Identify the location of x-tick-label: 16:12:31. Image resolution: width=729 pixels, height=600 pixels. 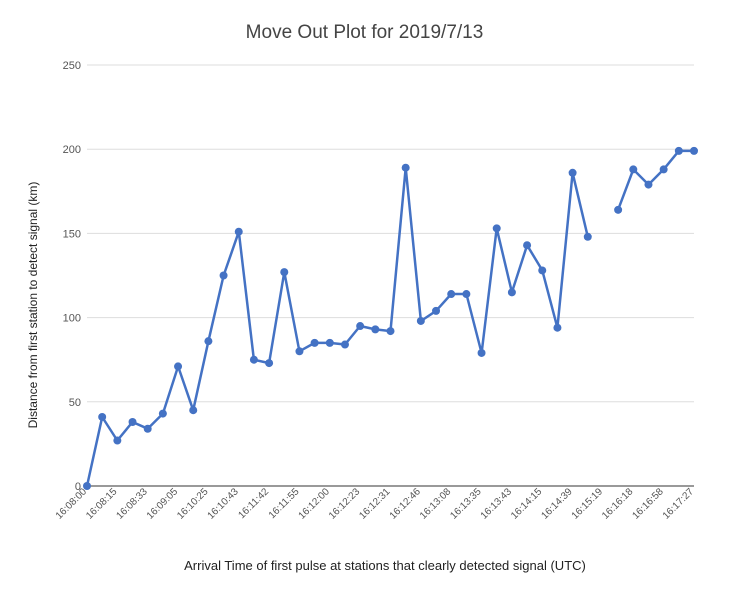
(375, 504).